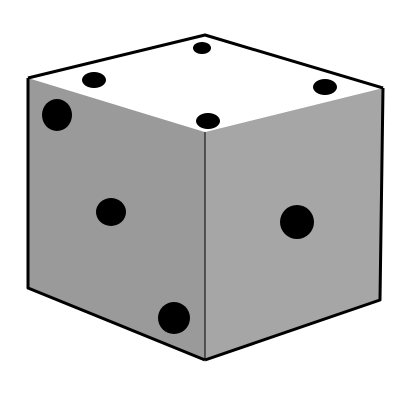  I want to click on right-face-pips, so click(297, 222).